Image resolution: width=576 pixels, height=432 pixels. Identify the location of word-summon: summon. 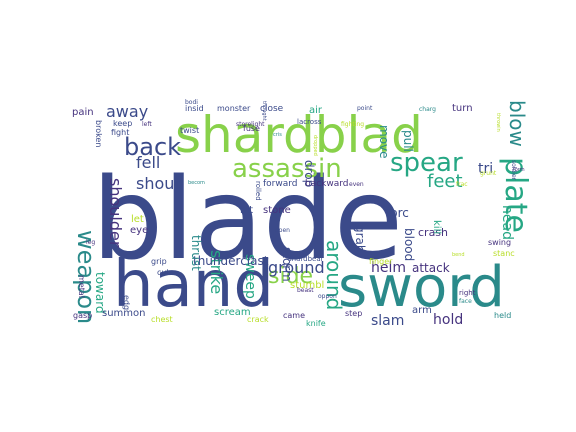
(124, 313).